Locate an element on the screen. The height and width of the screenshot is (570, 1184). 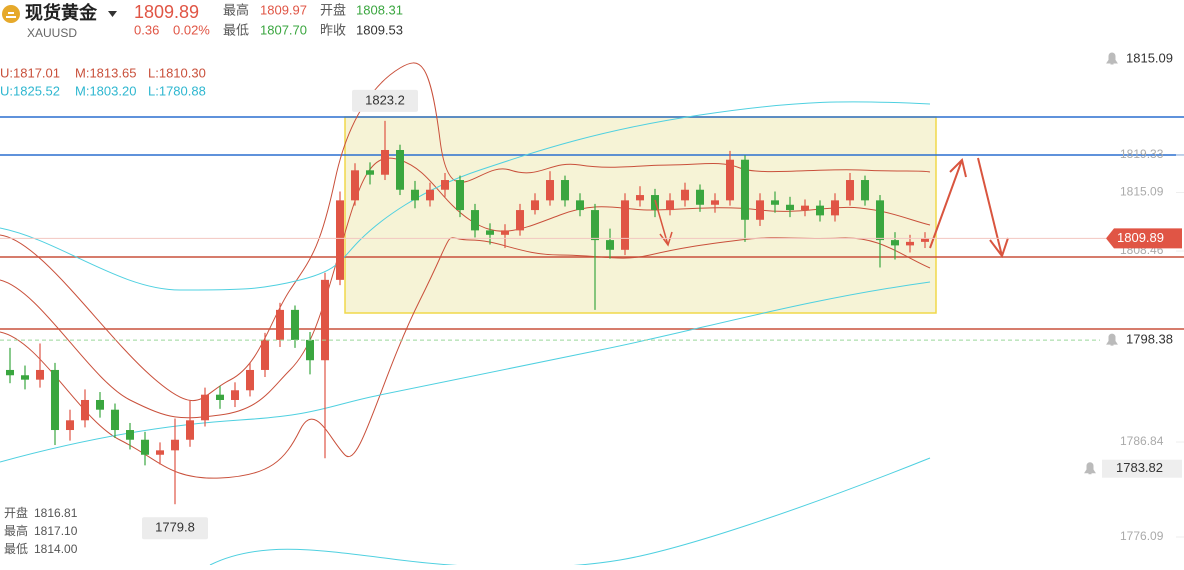
indicator: L:1810.30 is located at coordinates (177, 72).